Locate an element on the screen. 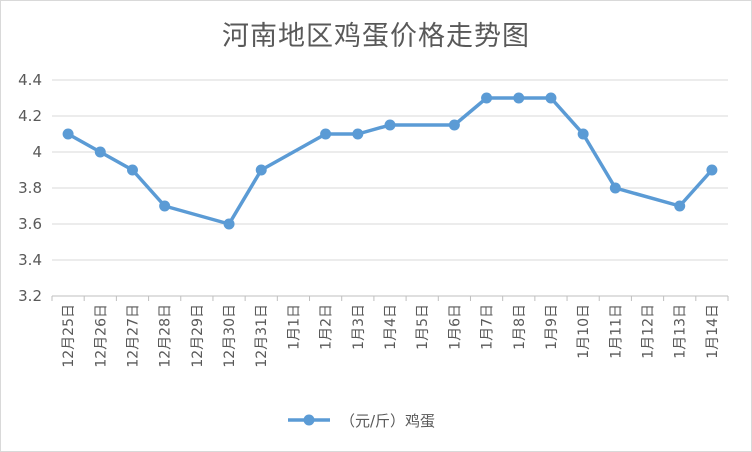 The image size is (752, 452). x-tick-label: 1月8日 is located at coordinates (520, 327).